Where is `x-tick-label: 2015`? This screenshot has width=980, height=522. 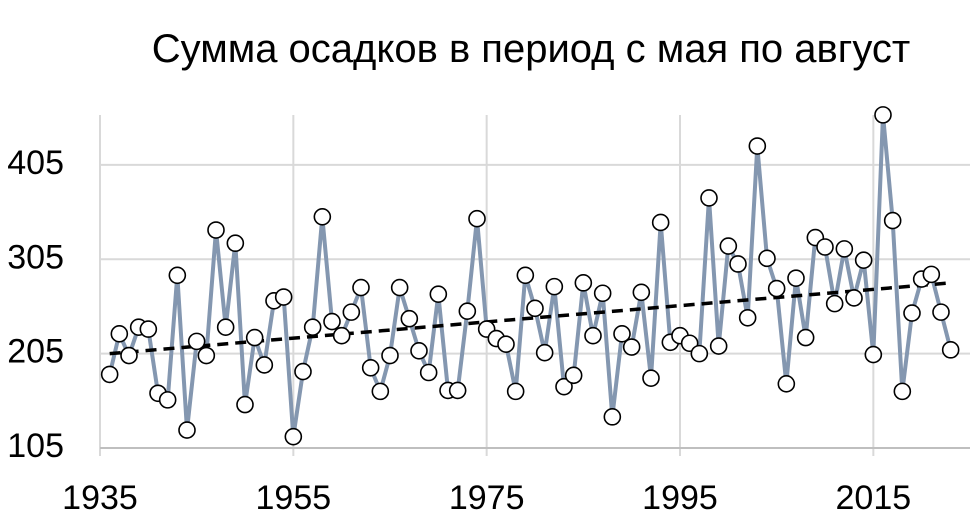
x-tick-label: 2015 is located at coordinates (874, 498).